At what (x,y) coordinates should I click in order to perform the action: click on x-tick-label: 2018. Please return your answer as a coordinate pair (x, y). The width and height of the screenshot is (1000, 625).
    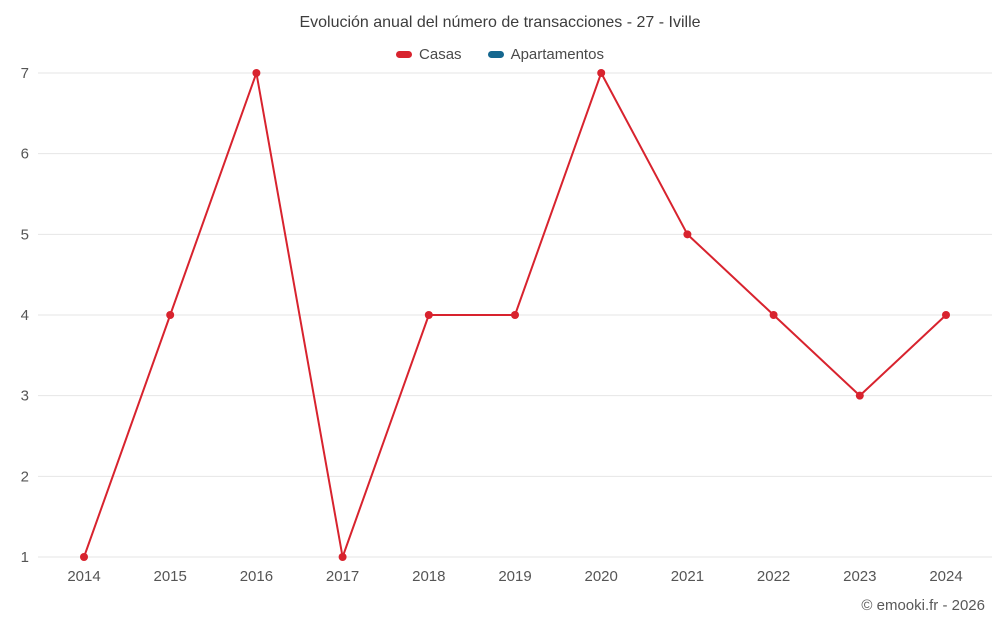
    Looking at the image, I should click on (428, 576).